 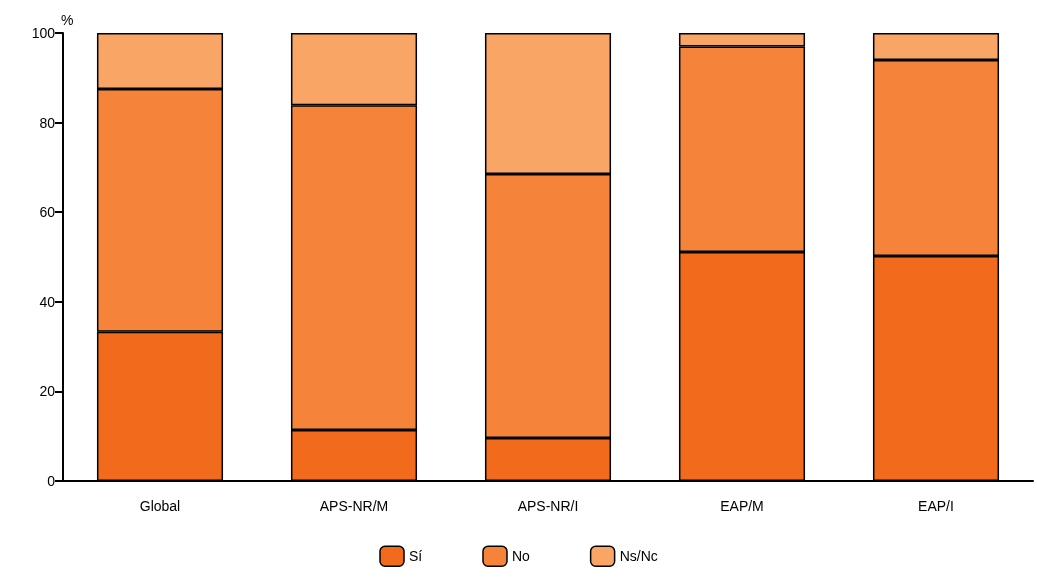 What do you see at coordinates (416, 556) in the screenshot?
I see `legend-label: Sí` at bounding box center [416, 556].